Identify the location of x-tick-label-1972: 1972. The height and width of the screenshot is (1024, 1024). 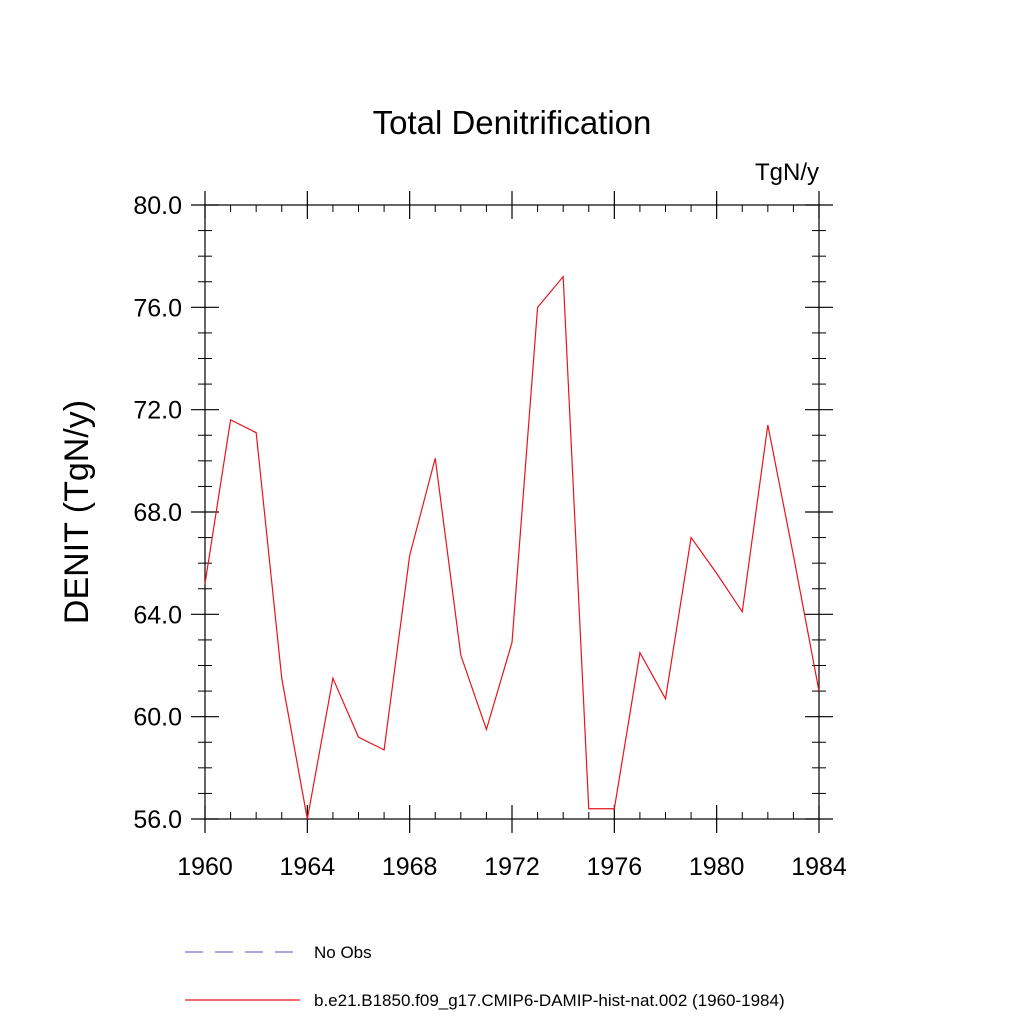
(512, 867).